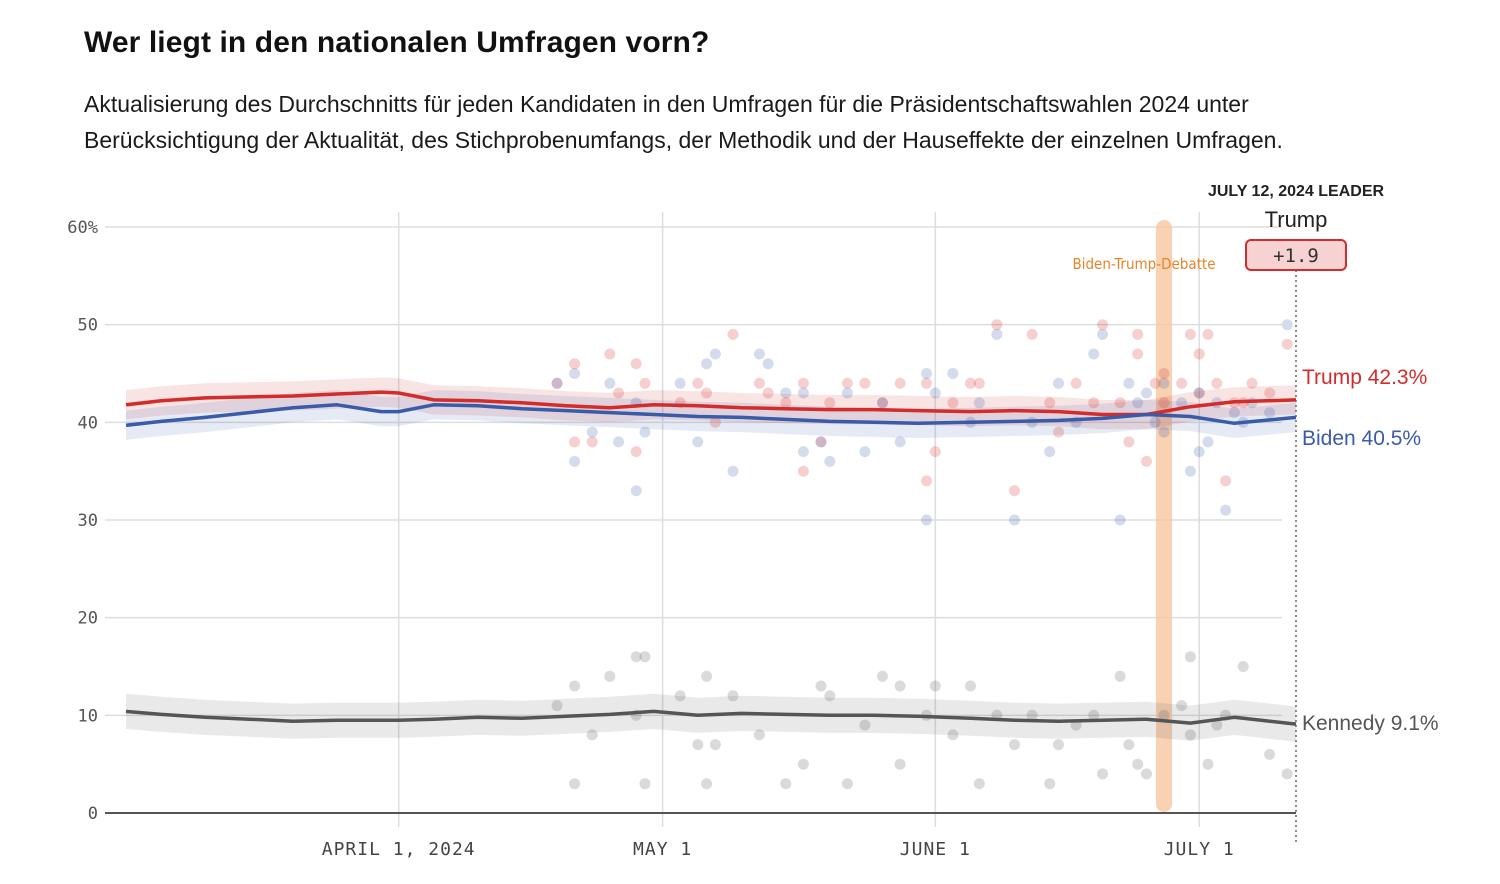 The width and height of the screenshot is (1500, 884). What do you see at coordinates (1296, 255) in the screenshot?
I see `leader-margin-badge` at bounding box center [1296, 255].